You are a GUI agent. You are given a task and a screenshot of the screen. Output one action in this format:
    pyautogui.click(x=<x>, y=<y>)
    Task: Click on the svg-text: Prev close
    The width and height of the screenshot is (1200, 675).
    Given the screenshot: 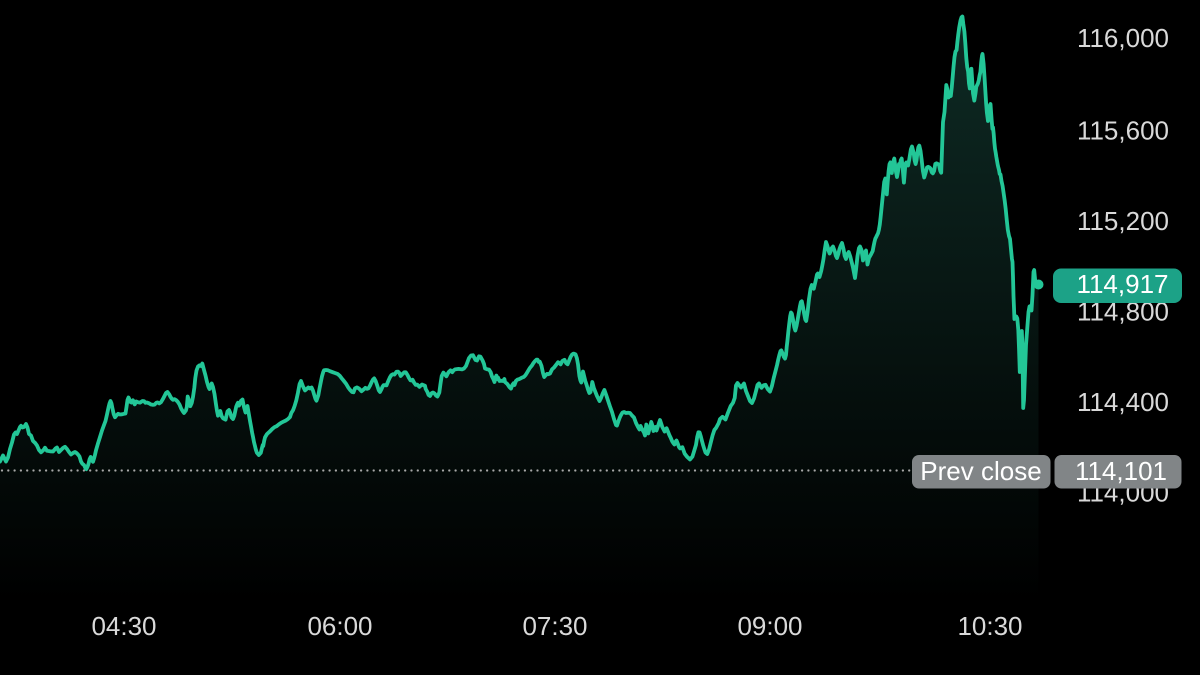 What is the action you would take?
    pyautogui.click(x=980, y=471)
    